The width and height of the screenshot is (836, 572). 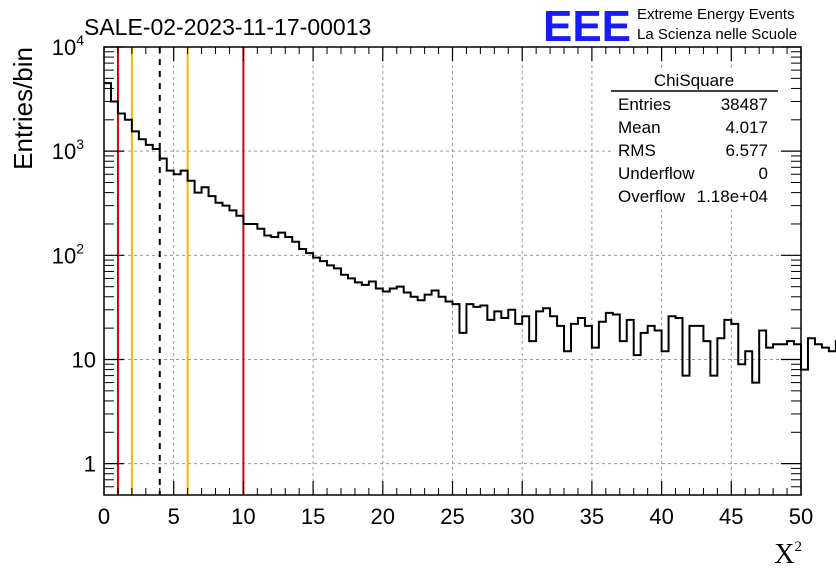 What do you see at coordinates (23, 108) in the screenshot?
I see `y-axis-label: Entries/bin` at bounding box center [23, 108].